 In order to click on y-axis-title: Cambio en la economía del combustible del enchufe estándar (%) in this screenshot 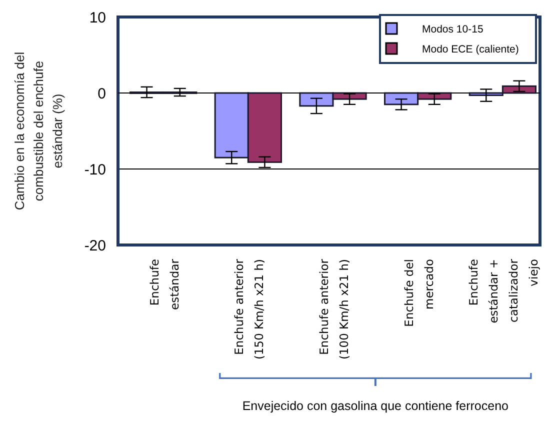, I will do `click(38, 131)`.